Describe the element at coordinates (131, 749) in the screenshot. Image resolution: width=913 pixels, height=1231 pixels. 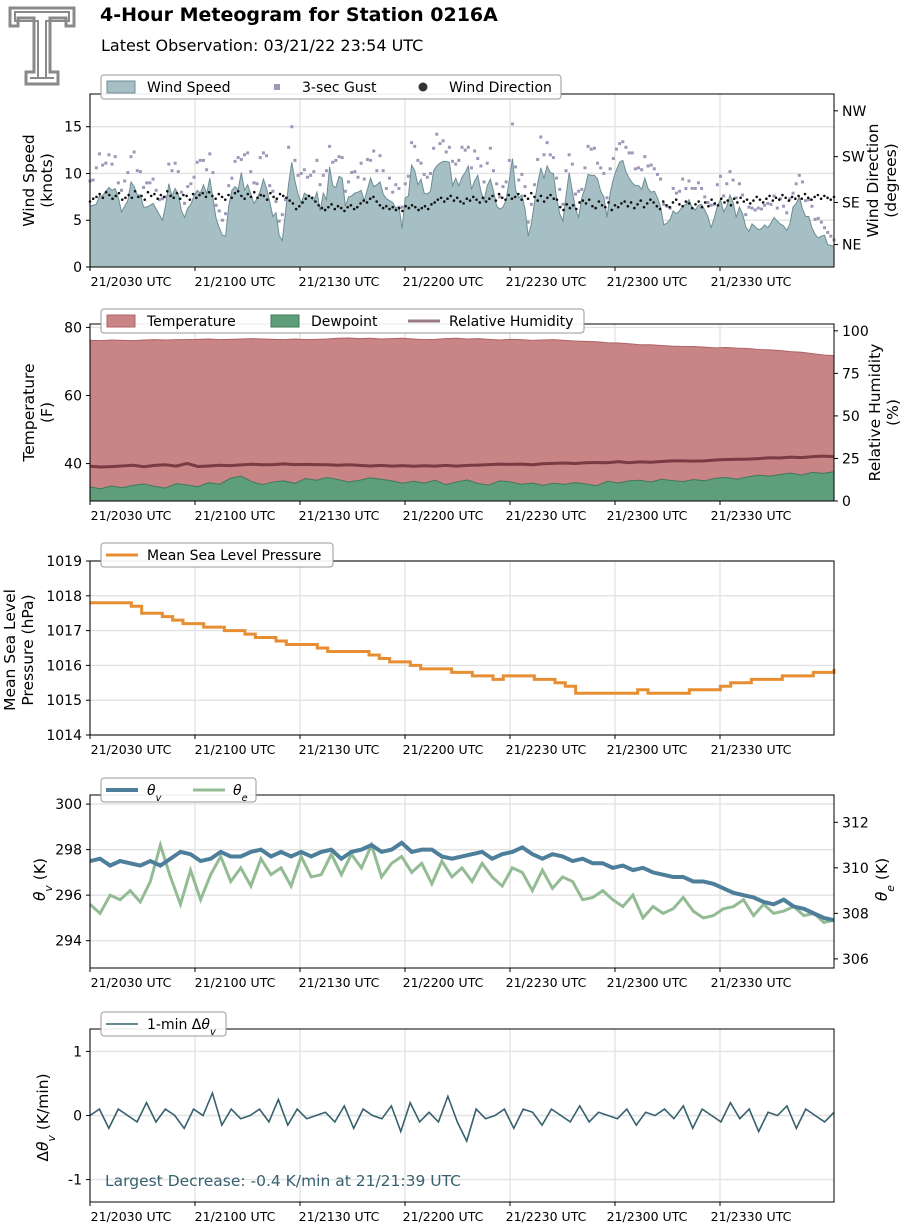
I see `x-tick-label: 21/2030 UTC` at that location.